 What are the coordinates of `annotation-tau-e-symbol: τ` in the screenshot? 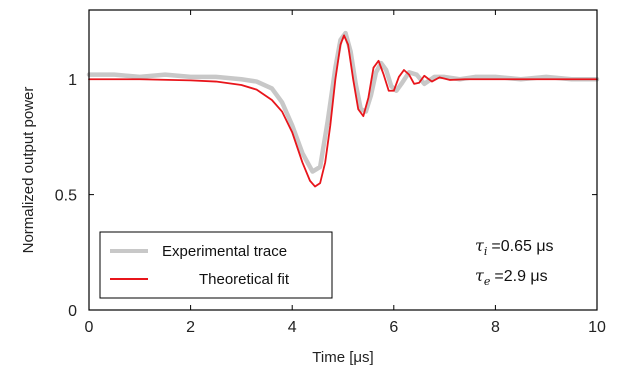 It's located at (480, 275).